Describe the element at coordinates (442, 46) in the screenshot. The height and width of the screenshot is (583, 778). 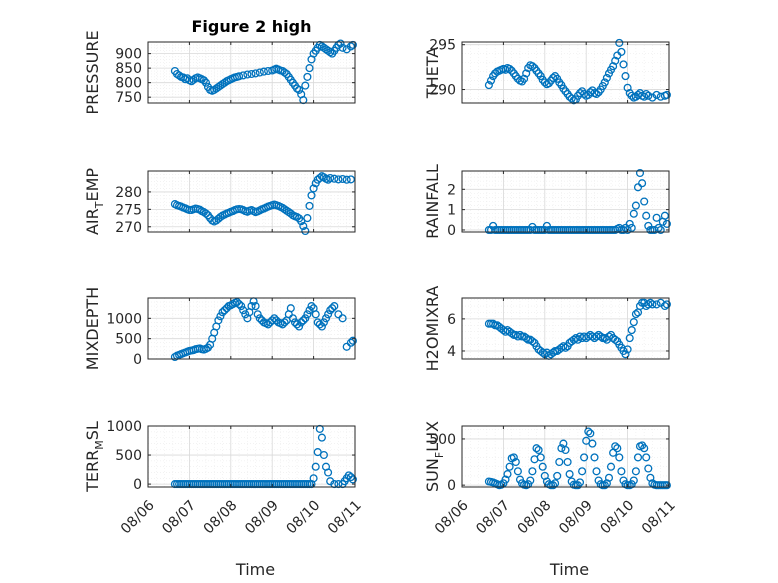
I see `y-tick-label: 295` at that location.